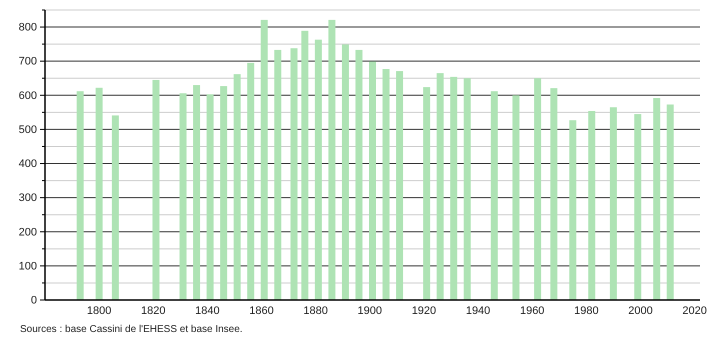  What do you see at coordinates (261, 310) in the screenshot?
I see `x-tick-label: 1860` at bounding box center [261, 310].